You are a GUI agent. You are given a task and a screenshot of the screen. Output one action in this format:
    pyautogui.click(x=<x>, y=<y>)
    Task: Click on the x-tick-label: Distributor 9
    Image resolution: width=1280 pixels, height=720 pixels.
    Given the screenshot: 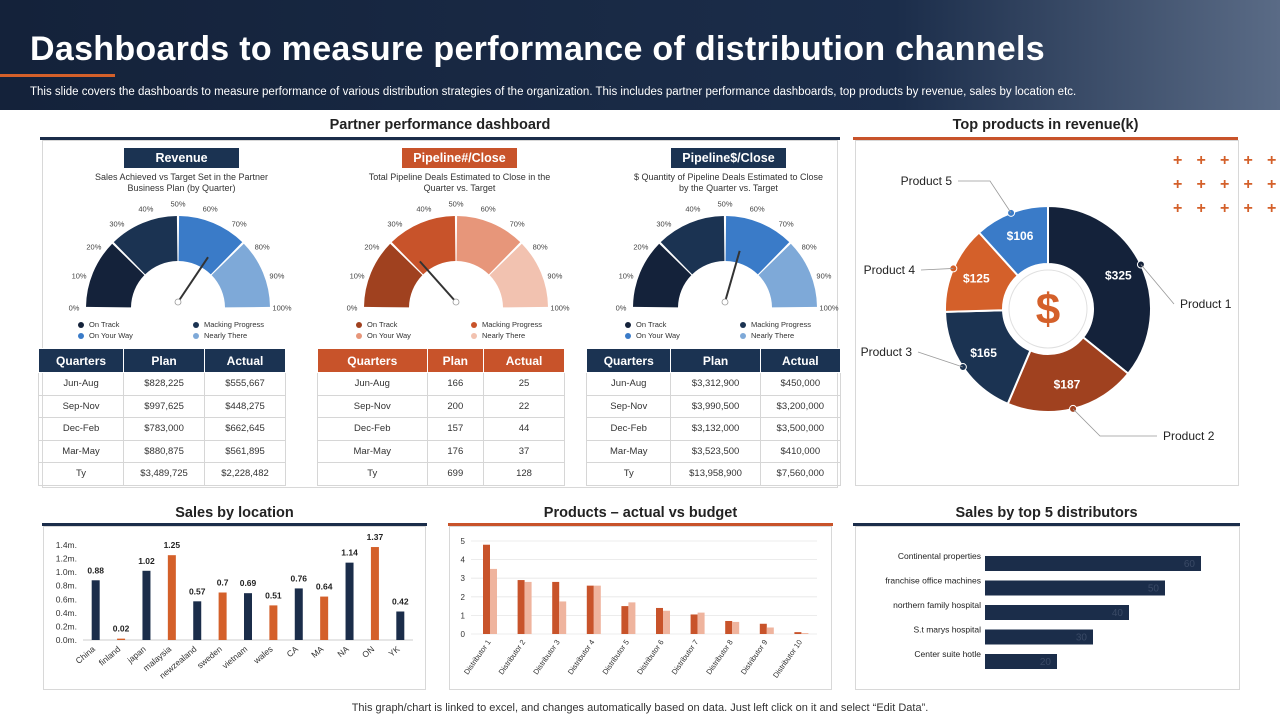 What is the action you would take?
    pyautogui.click(x=754, y=657)
    